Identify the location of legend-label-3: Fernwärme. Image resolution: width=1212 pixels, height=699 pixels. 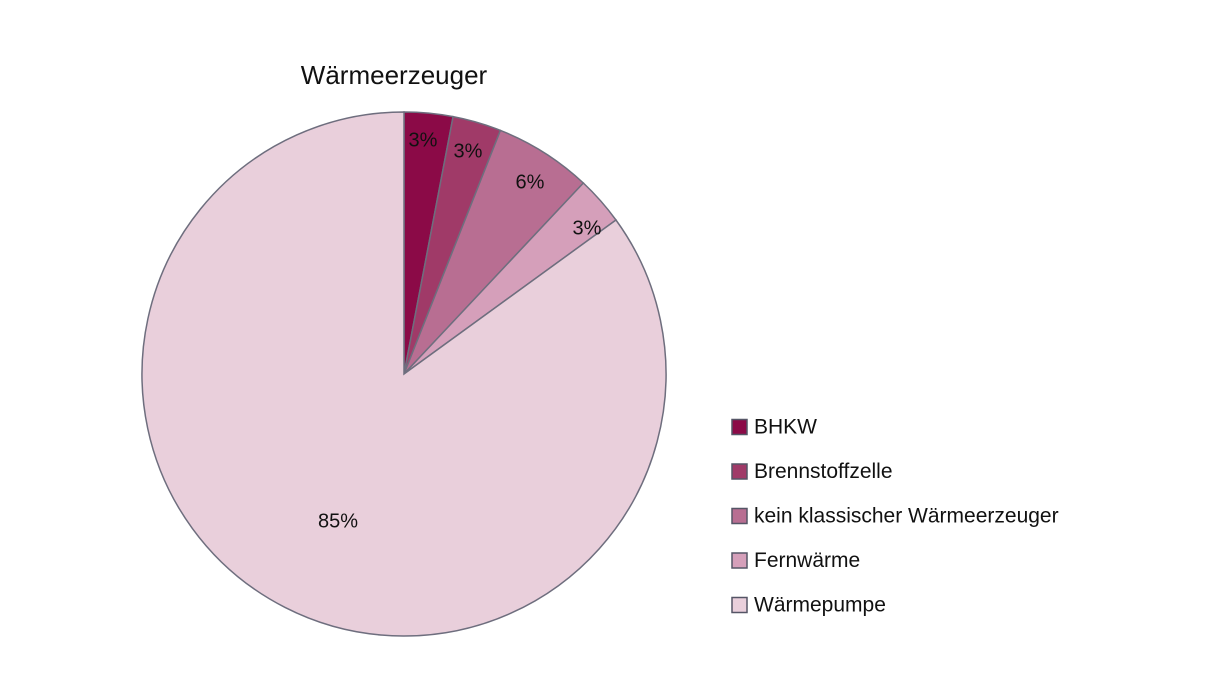
(807, 560).